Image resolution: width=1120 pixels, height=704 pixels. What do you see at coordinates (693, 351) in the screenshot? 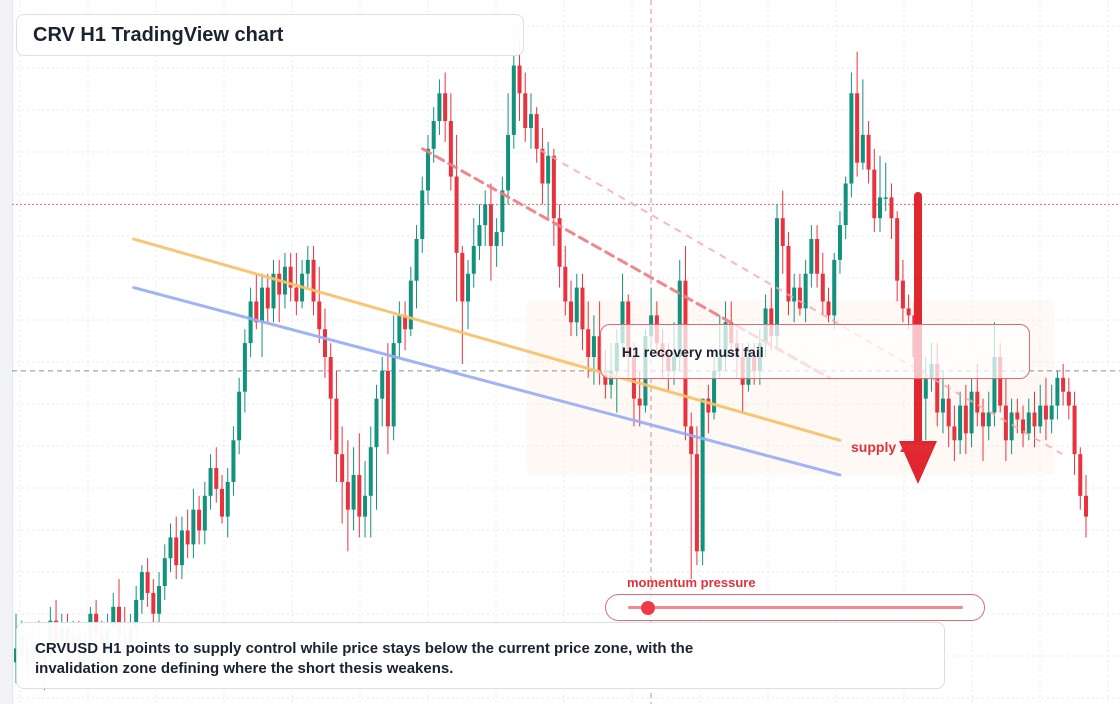
I see `recovery-note-text: H1 recovery must fail` at bounding box center [693, 351].